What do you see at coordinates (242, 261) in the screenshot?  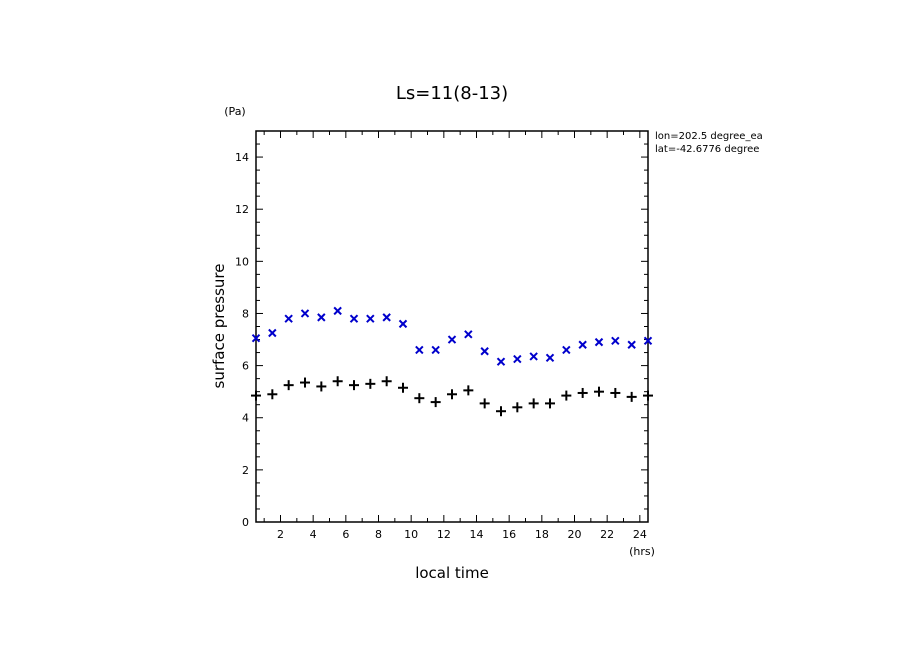 I see `y-tick-label: 10` at bounding box center [242, 261].